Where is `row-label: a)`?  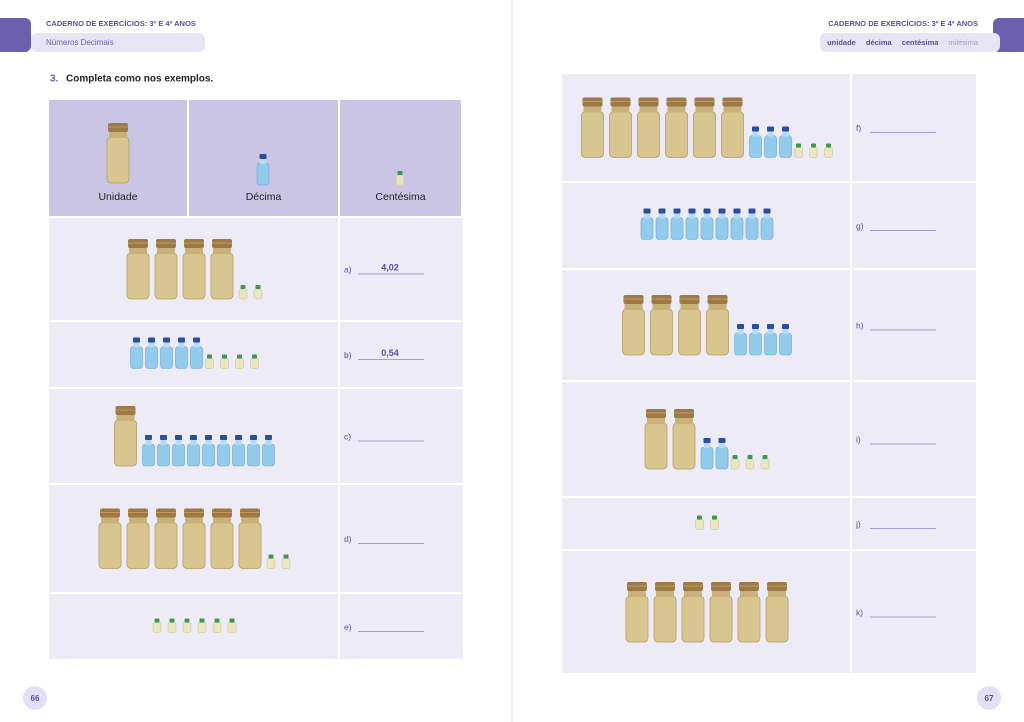
row-label: a) is located at coordinates (348, 269).